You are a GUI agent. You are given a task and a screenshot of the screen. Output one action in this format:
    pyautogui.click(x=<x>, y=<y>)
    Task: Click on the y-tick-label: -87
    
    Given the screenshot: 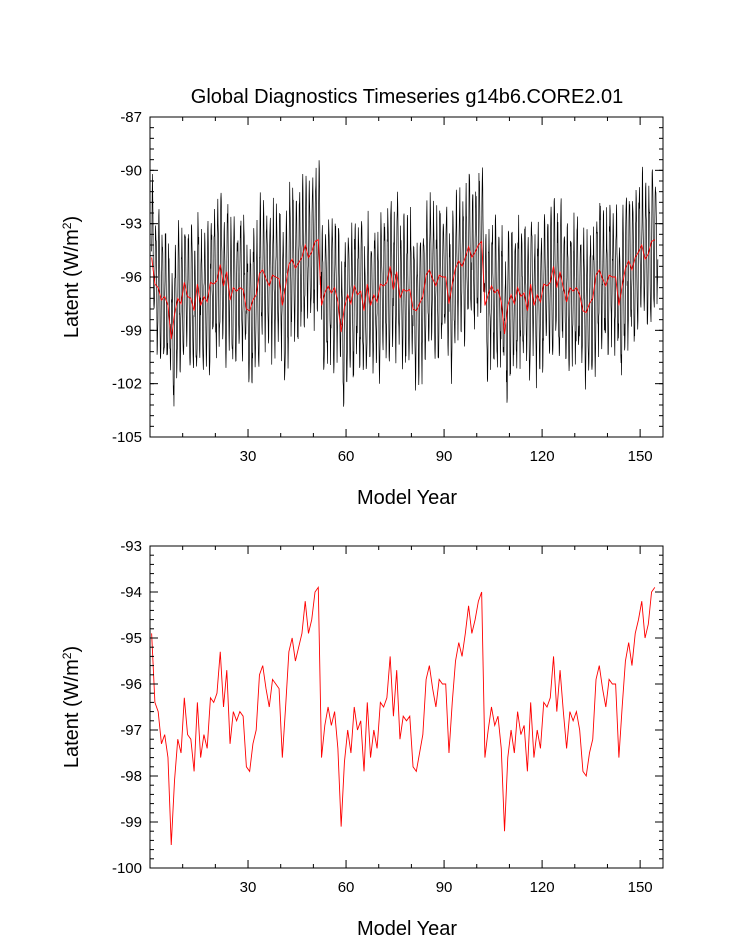 What is the action you would take?
    pyautogui.click(x=131, y=117)
    